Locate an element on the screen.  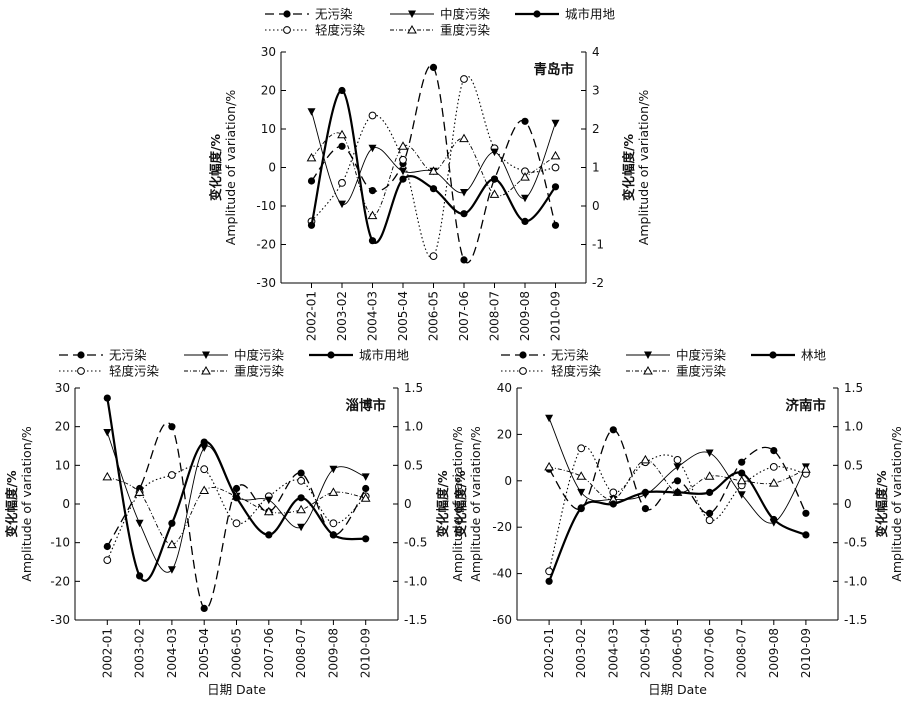
legend-item-moderate: 中度污染 is located at coordinates (234, 355).